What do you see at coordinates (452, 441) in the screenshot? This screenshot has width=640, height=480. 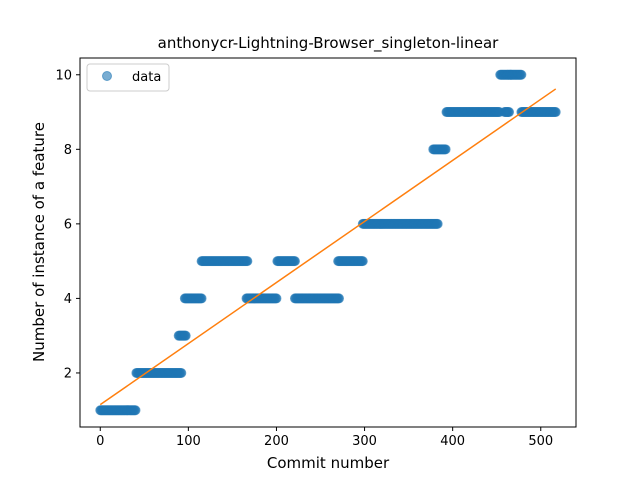 I see `x-tick-label: 400` at bounding box center [452, 441].